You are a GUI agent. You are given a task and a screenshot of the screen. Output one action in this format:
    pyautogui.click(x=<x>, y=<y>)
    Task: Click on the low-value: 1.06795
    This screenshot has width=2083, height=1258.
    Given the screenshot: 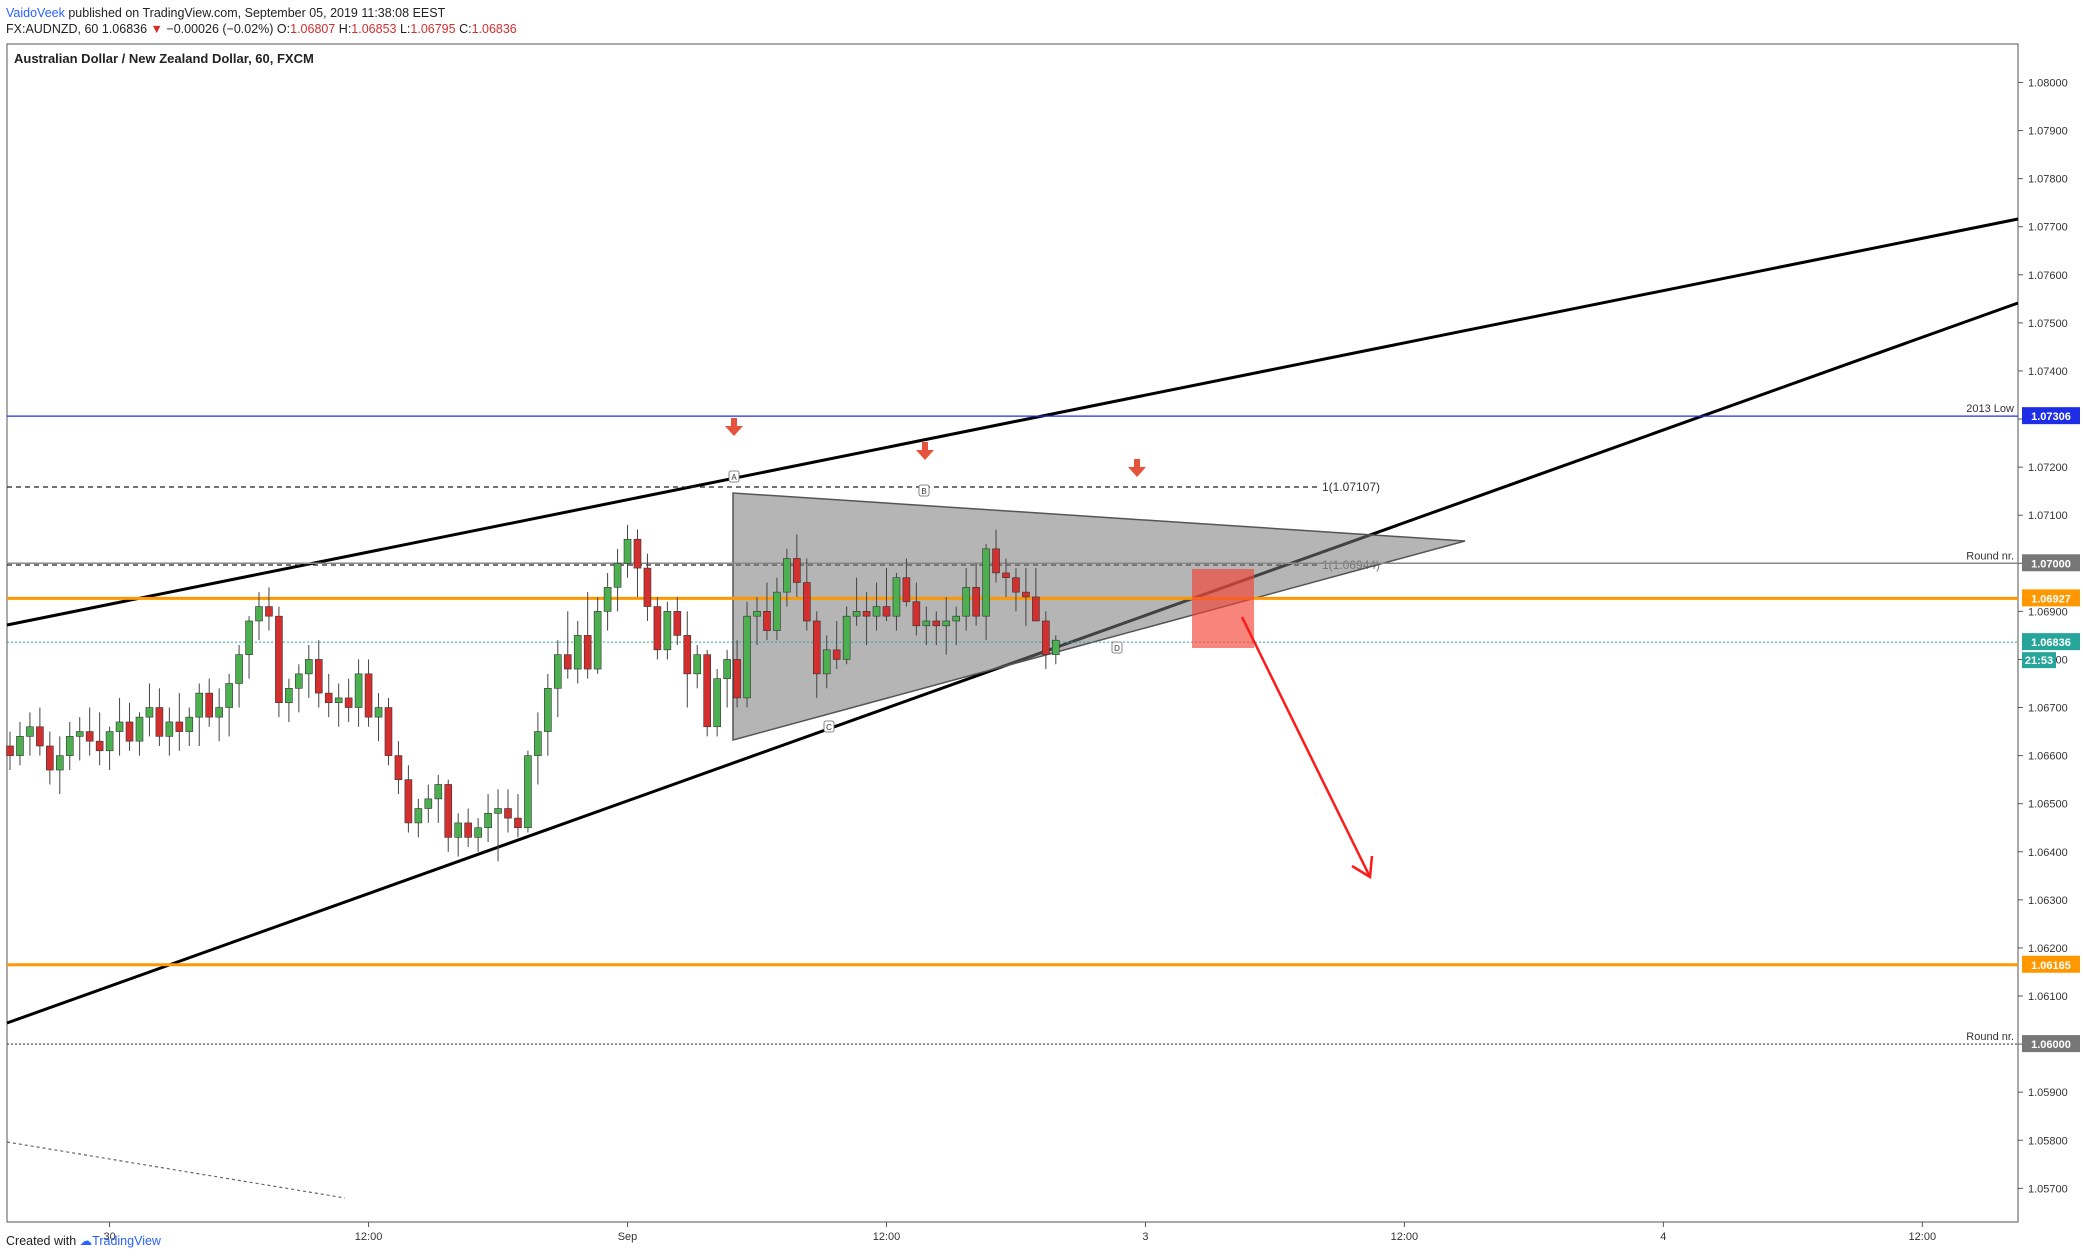 What is the action you would take?
    pyautogui.click(x=433, y=29)
    